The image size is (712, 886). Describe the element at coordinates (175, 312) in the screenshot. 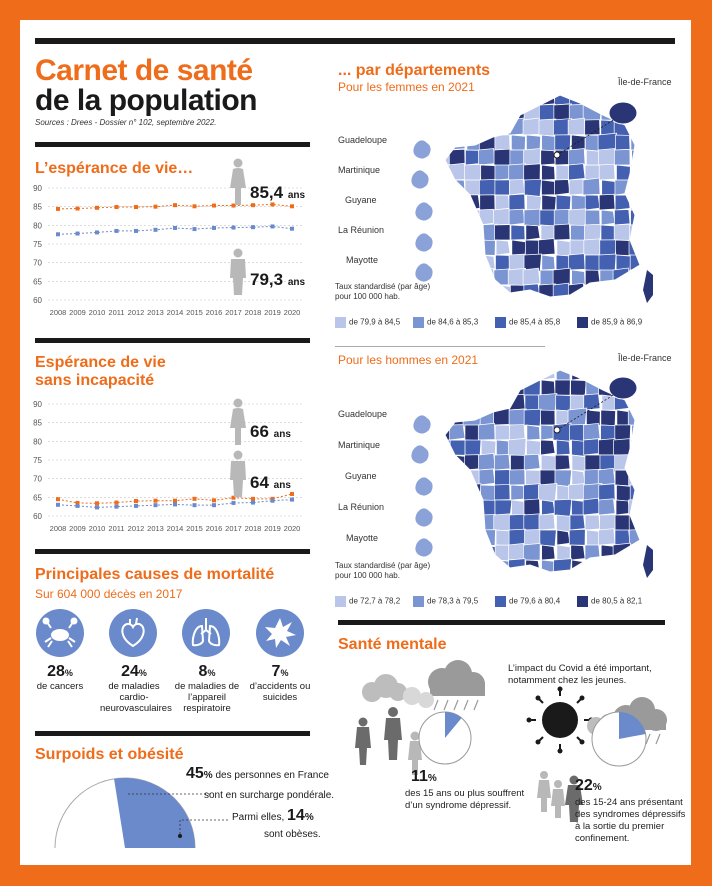

I see `life-xtick-2014: 2014` at that location.